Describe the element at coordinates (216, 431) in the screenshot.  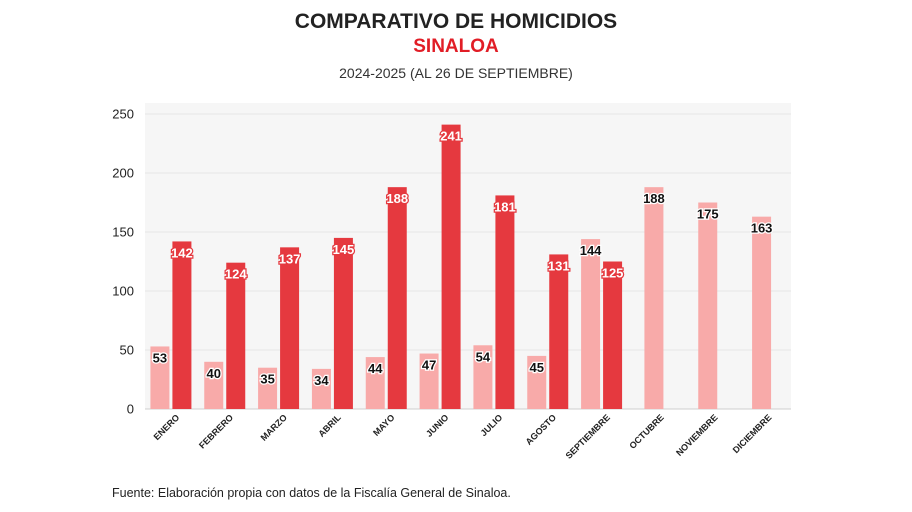
I see `x-tick-label: FEBRERO` at that location.